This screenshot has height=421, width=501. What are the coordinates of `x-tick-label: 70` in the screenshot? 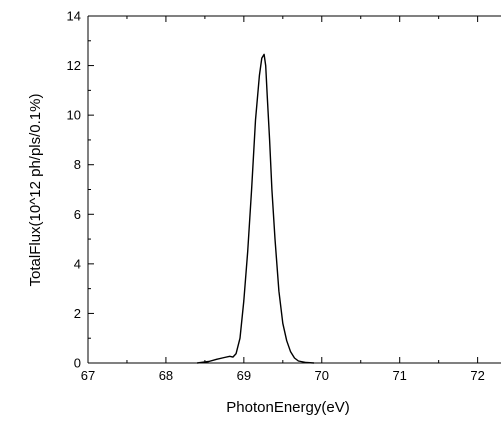 It's located at (322, 375).